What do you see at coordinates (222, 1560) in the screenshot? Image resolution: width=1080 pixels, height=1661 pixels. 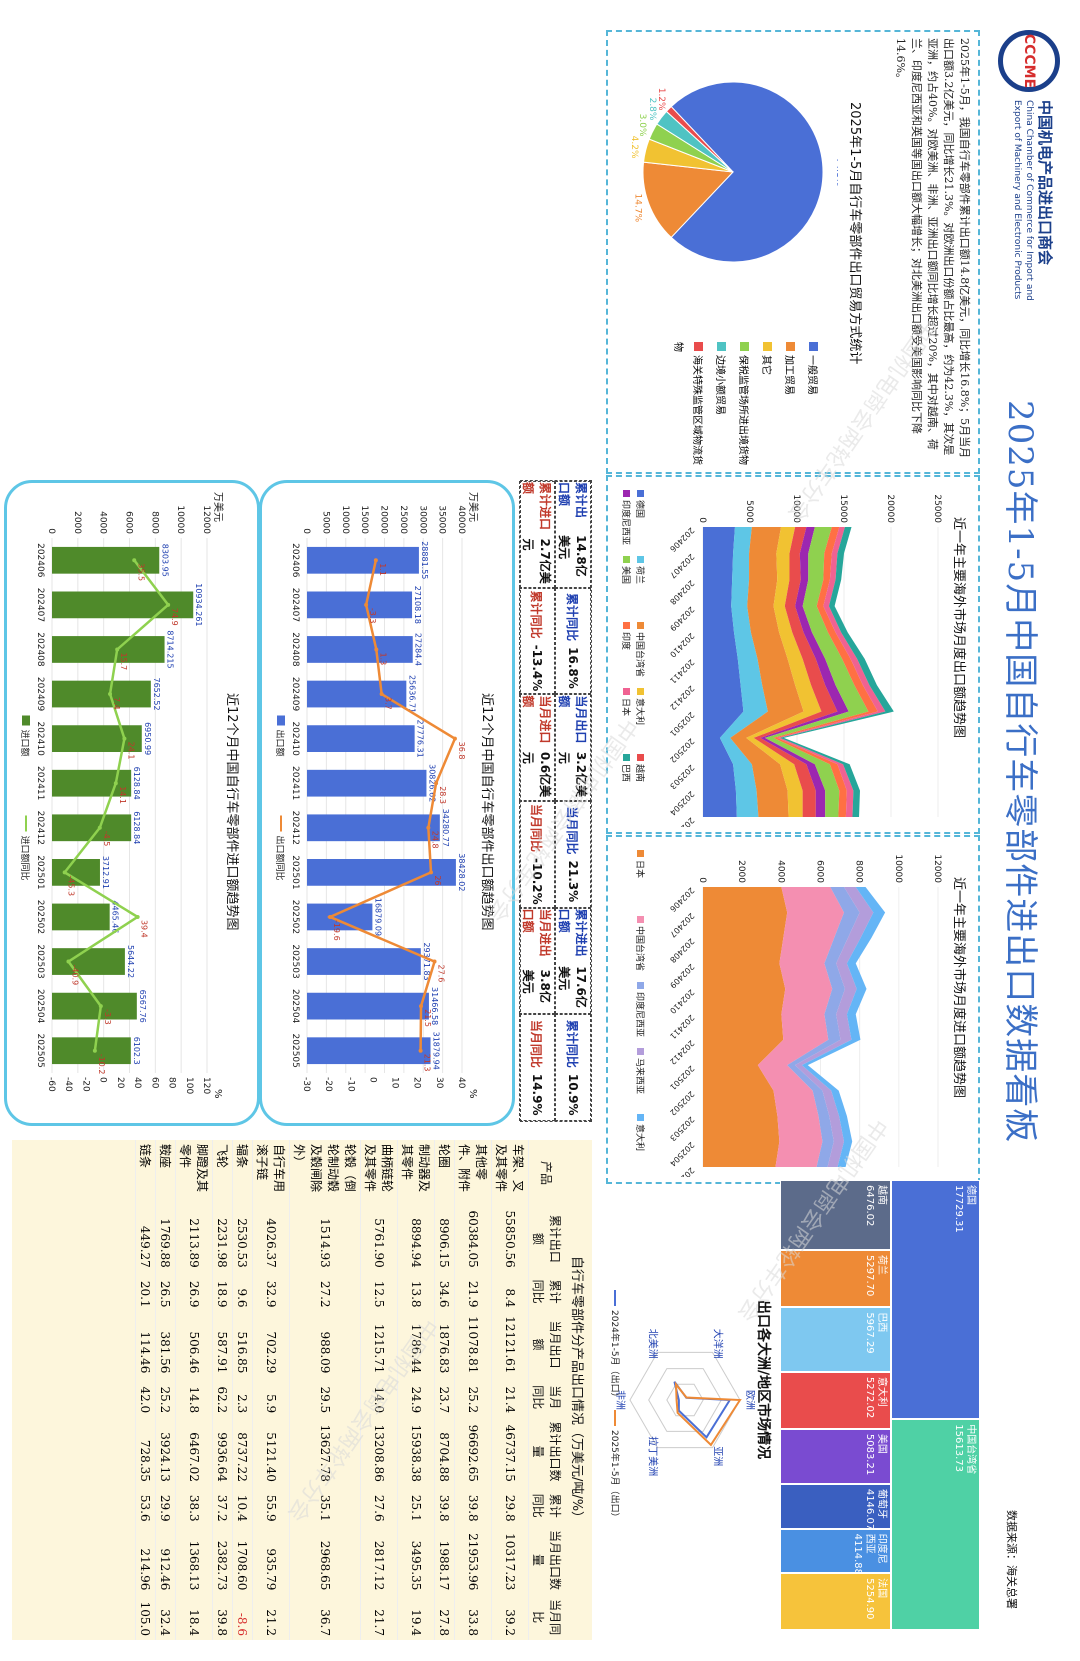 I see `table-cell: 2382.73` at bounding box center [222, 1560].